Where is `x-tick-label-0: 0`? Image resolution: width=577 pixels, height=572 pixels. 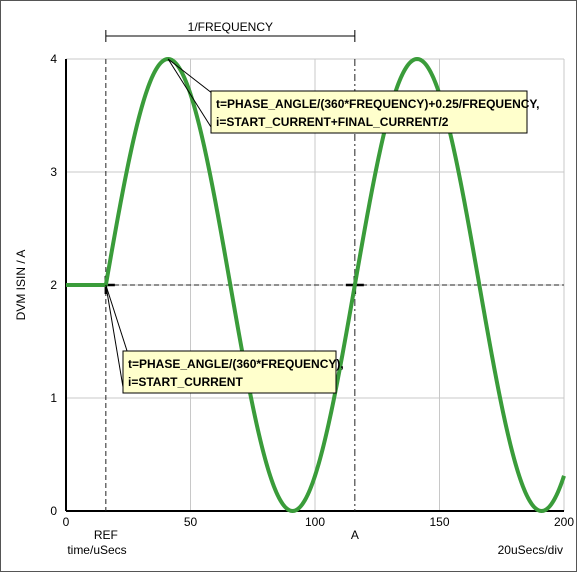 x-tick-label-0: 0 is located at coordinates (66, 522).